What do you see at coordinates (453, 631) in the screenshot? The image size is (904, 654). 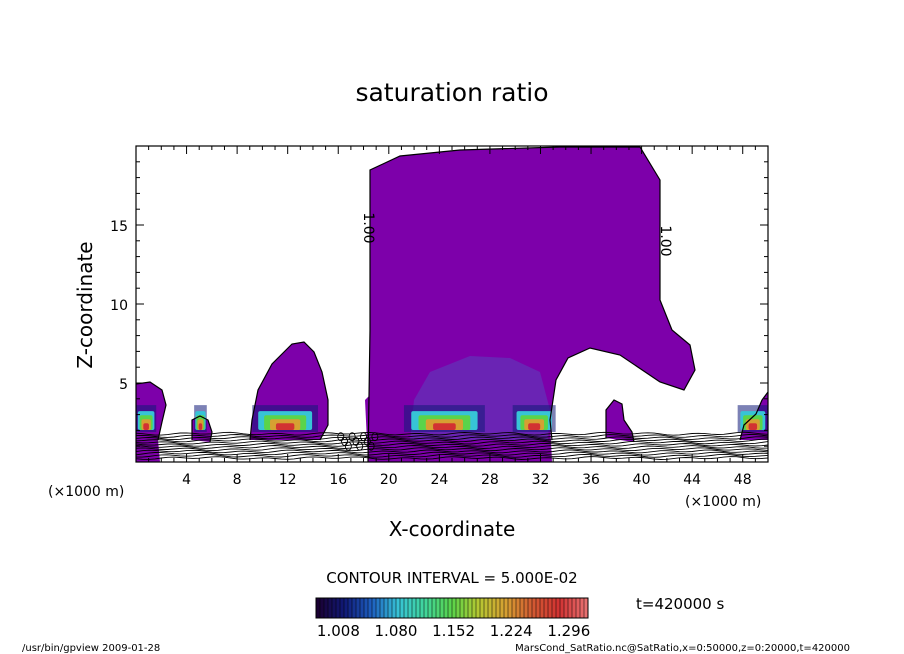 I see `colorbar-tick-label: 1.152` at bounding box center [453, 631].